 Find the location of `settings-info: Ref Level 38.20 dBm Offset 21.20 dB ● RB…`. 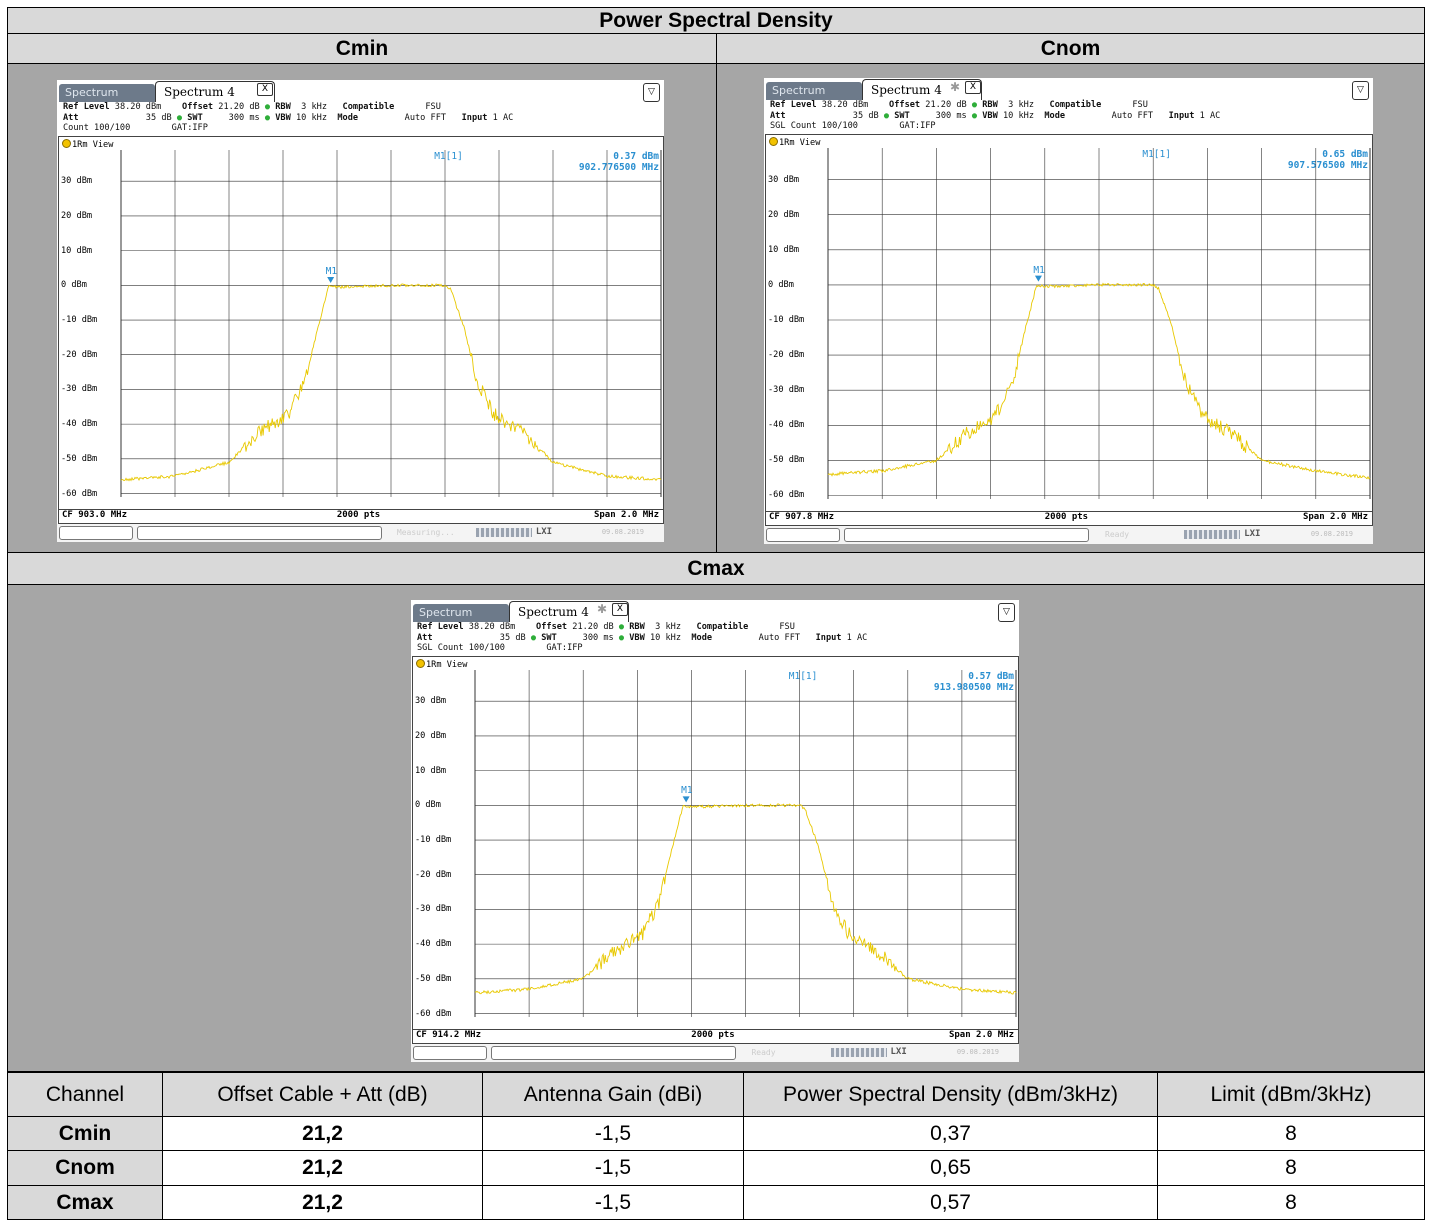

settings-info: Ref Level 38.20 dBm Offset 21.20 dB ● RB… is located at coordinates (642, 638).